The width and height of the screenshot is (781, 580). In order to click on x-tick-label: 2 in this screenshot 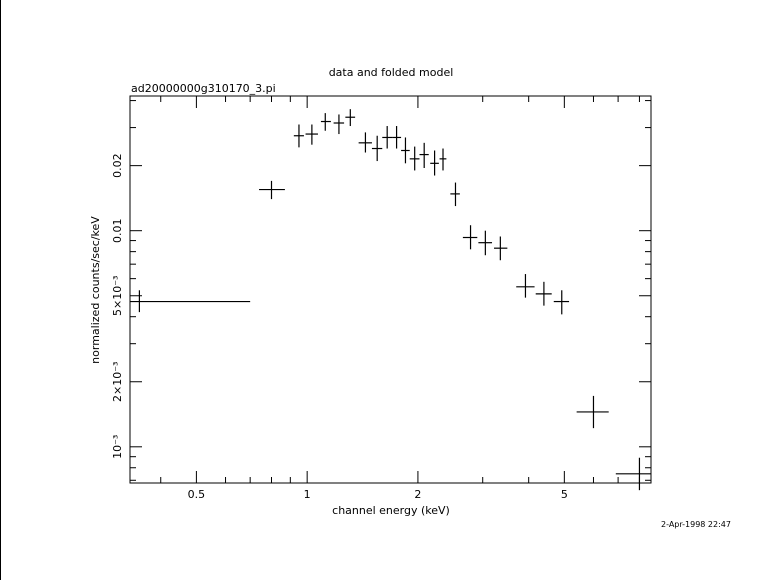, I will do `click(417, 494)`.